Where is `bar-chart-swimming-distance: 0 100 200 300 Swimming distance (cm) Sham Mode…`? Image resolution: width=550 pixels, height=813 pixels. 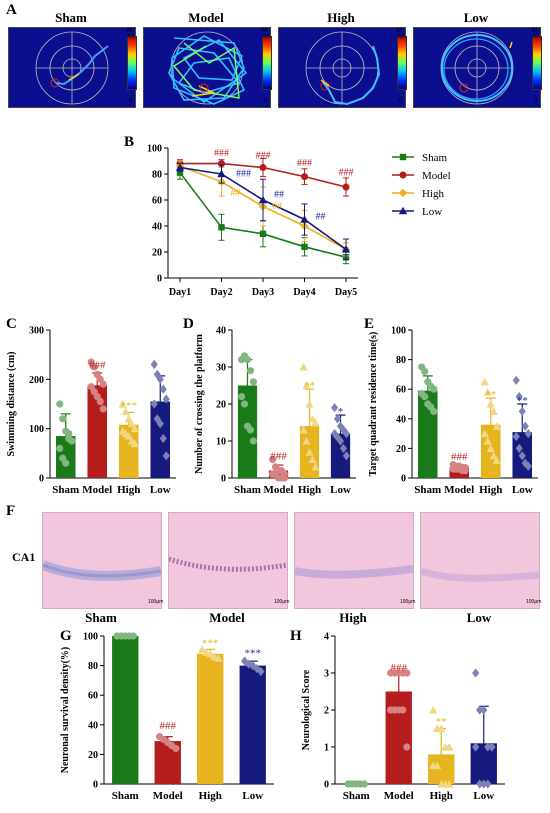
bar-chart-swimming-distance: 0 100 200 300 Swimming distance (cm) Sham Mode… is located at coordinates (91, 411).